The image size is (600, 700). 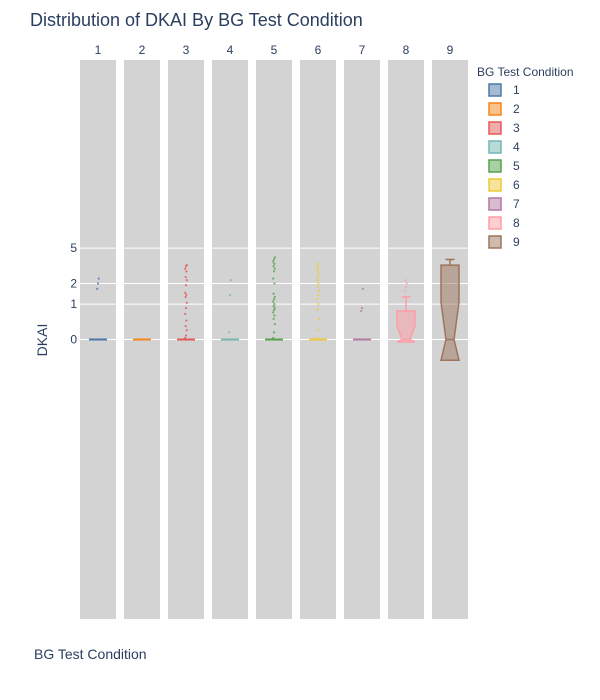 What do you see at coordinates (525, 157) in the screenshot?
I see `legend: BG Test Condition 1 2 3 4 5 6 7 8 9` at bounding box center [525, 157].